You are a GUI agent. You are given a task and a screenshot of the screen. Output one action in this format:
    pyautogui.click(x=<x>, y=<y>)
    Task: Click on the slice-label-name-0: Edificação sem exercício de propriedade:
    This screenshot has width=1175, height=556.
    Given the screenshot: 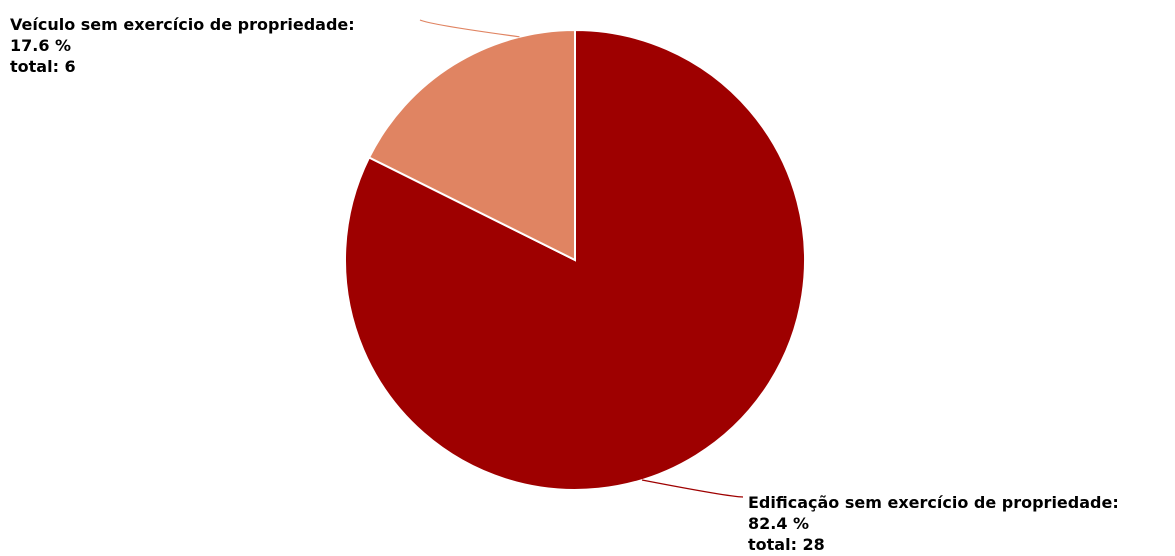 What is the action you would take?
    pyautogui.click(x=933, y=502)
    